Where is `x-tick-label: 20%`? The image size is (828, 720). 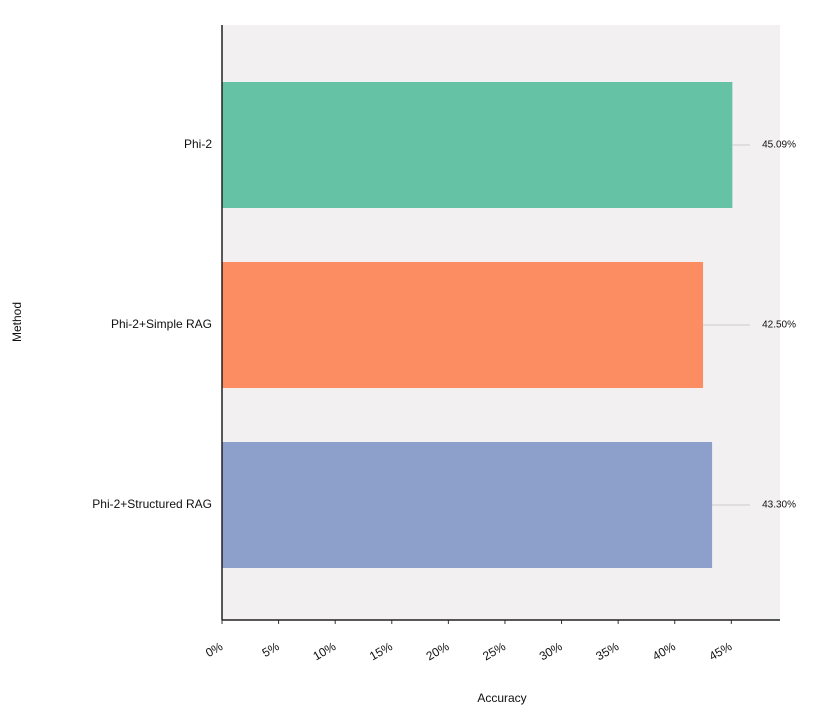 x-tick-label: 20% is located at coordinates (438, 651).